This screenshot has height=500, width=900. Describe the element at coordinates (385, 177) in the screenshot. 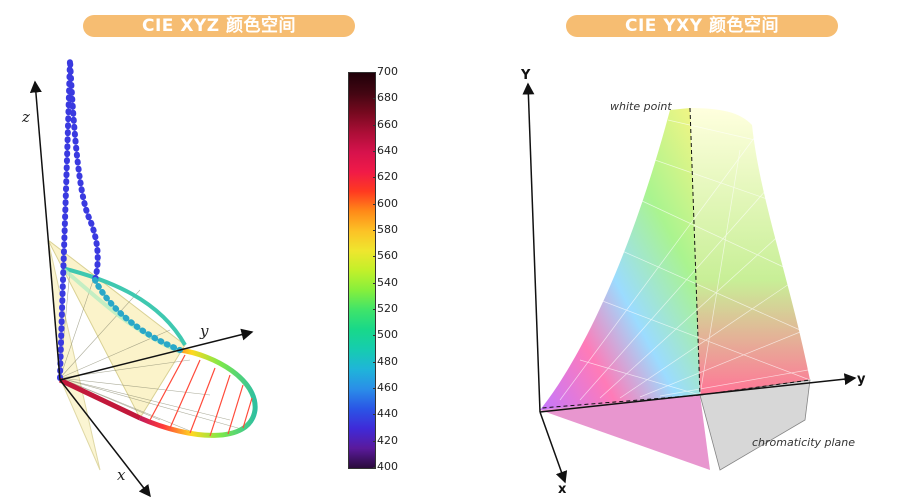

I see `colorbar-tick: 620` at that location.